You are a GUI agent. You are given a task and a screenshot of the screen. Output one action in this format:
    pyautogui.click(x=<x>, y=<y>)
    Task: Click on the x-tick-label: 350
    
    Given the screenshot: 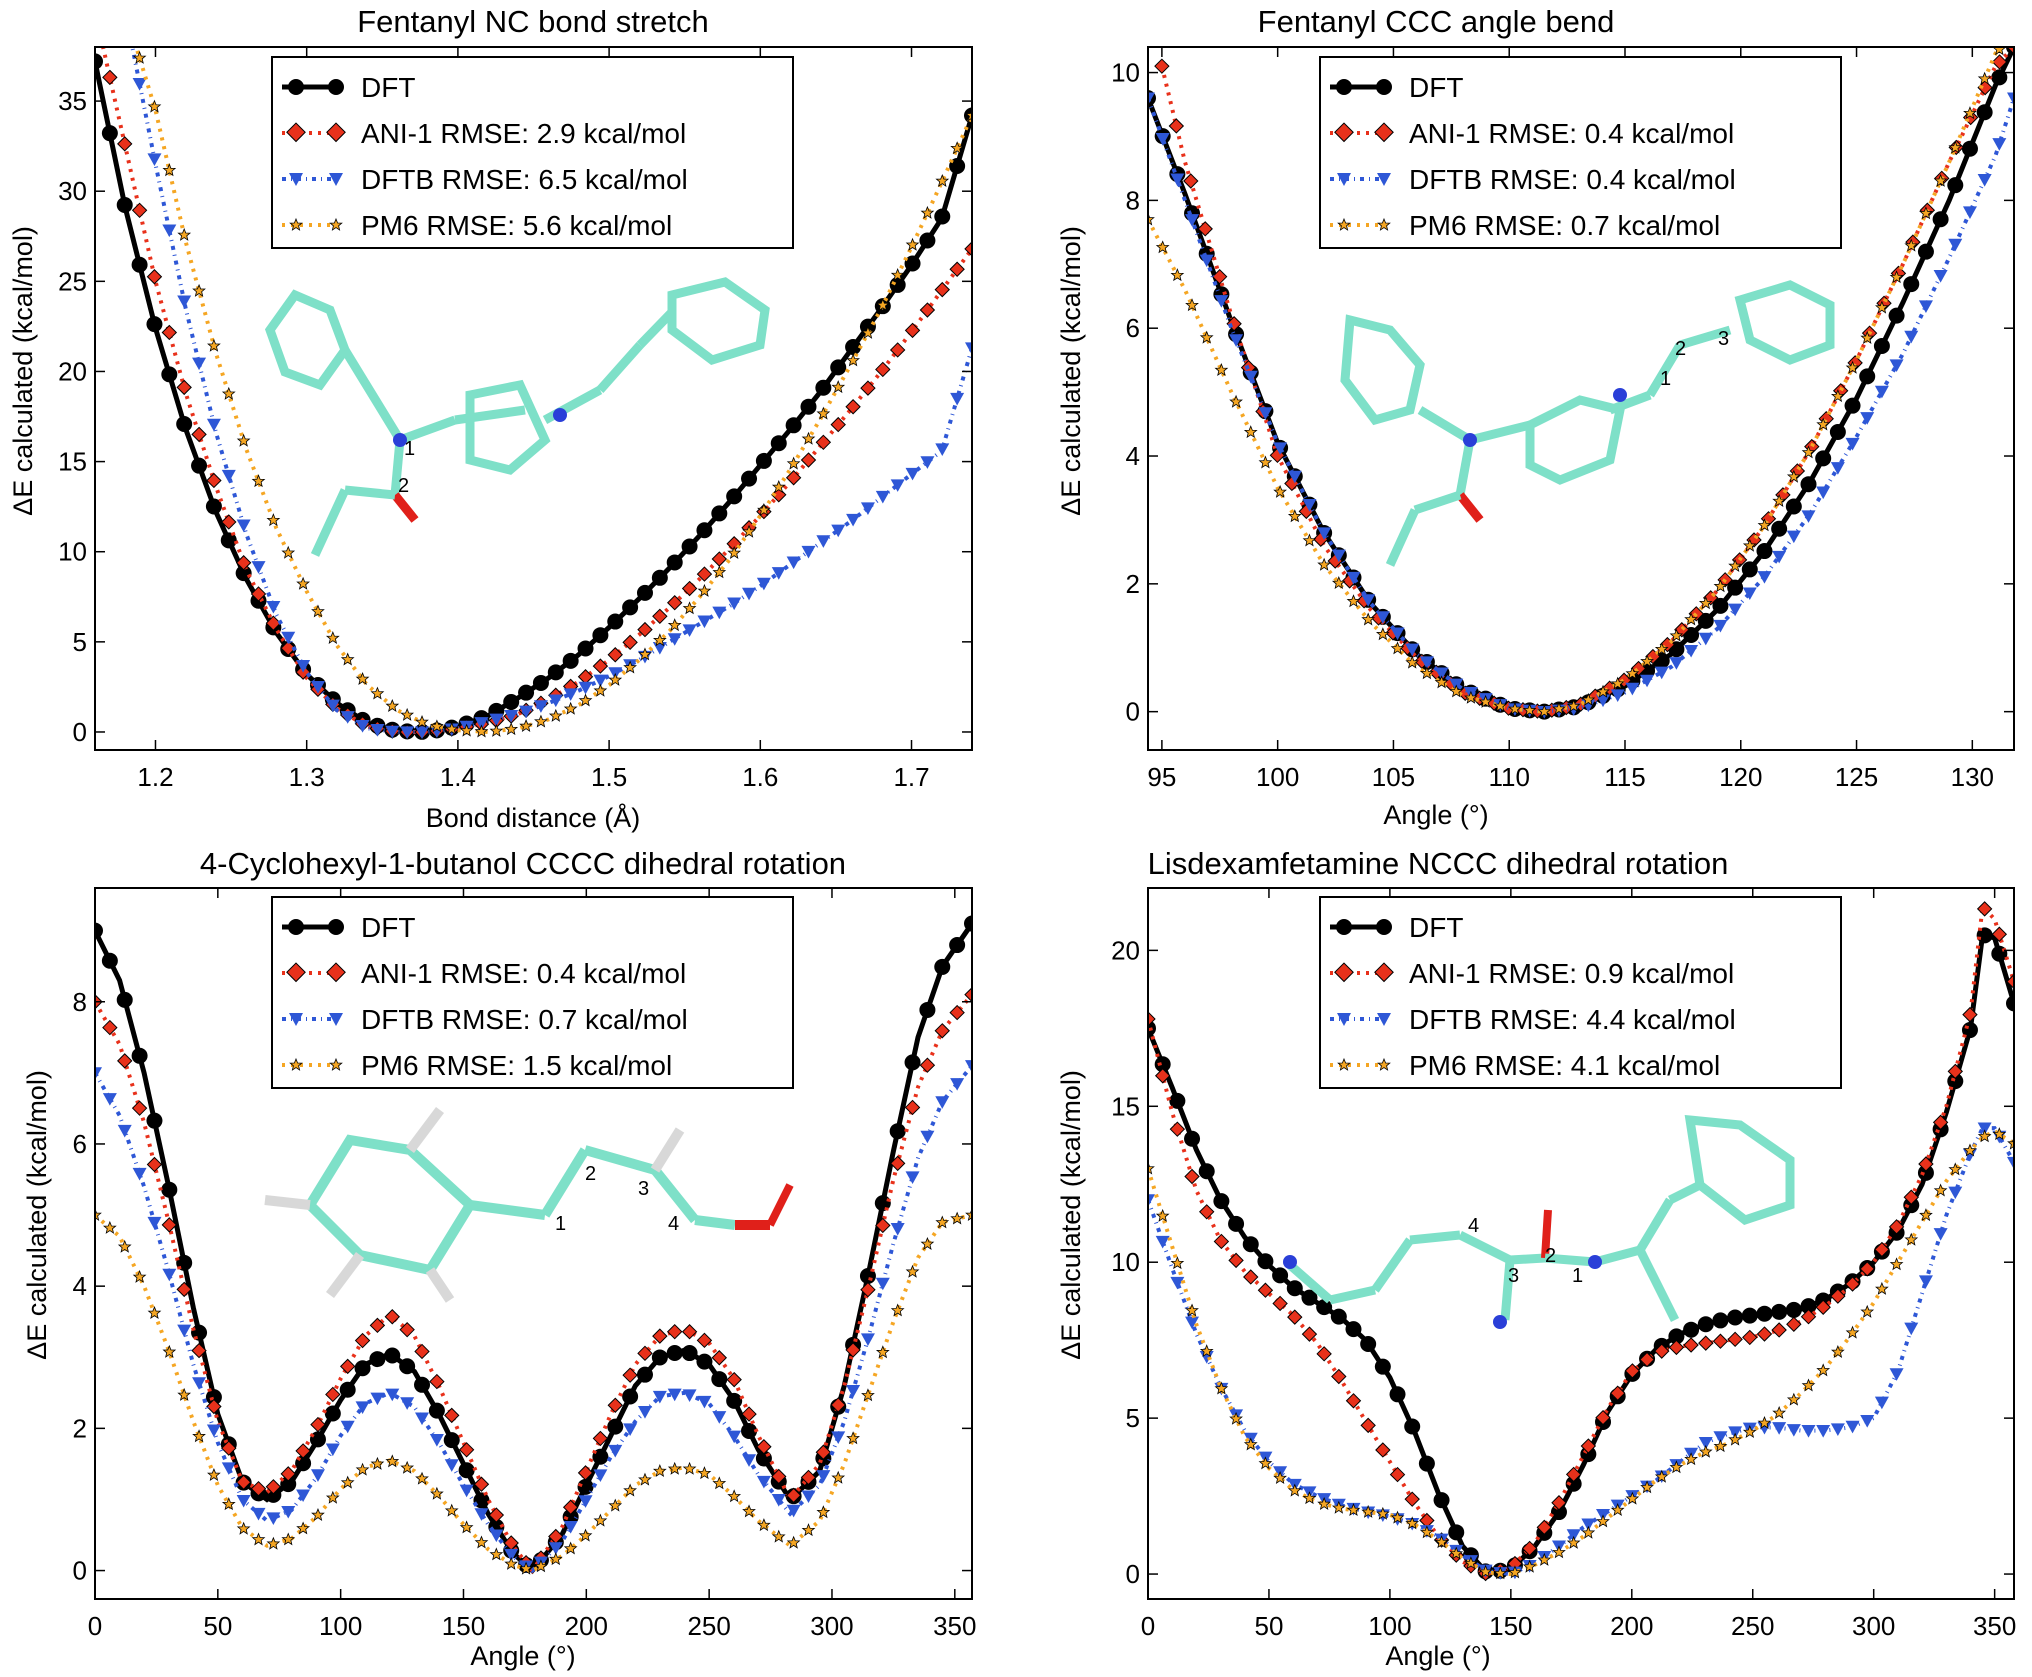 What is the action you would take?
    pyautogui.click(x=1994, y=1626)
    